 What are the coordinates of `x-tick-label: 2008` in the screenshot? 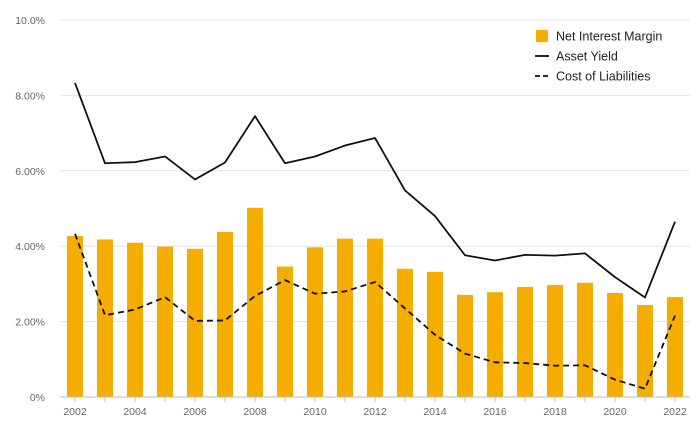 It's located at (255, 412).